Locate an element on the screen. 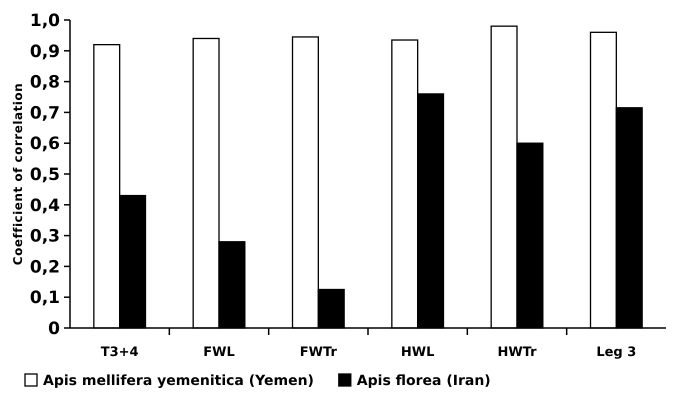 This screenshot has height=403, width=676. y-tick-label: 0,9 is located at coordinates (45, 52).